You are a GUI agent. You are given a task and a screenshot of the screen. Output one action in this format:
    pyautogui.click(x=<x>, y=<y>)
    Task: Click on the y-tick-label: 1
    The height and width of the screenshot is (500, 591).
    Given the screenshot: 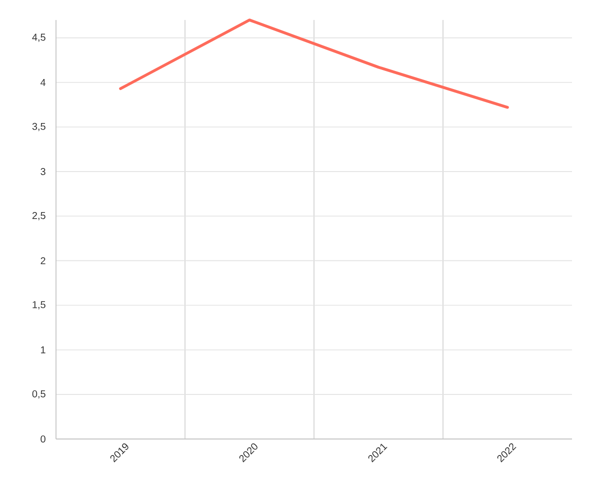 What is the action you would take?
    pyautogui.click(x=43, y=350)
    